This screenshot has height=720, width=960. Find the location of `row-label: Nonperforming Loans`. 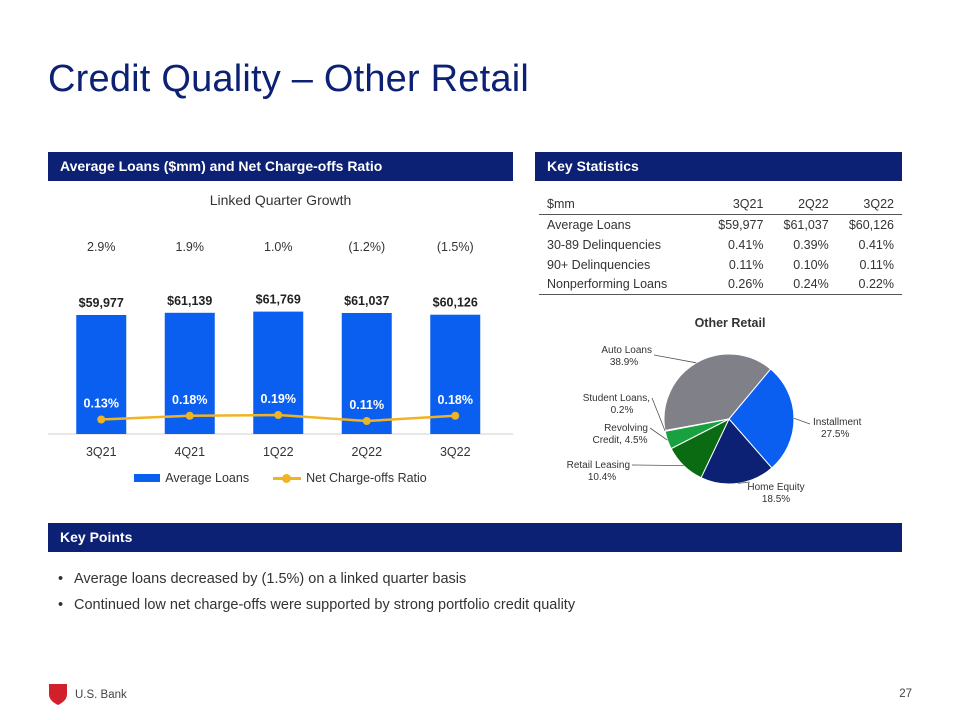

row-label: Nonperforming Loans is located at coordinates (623, 284).